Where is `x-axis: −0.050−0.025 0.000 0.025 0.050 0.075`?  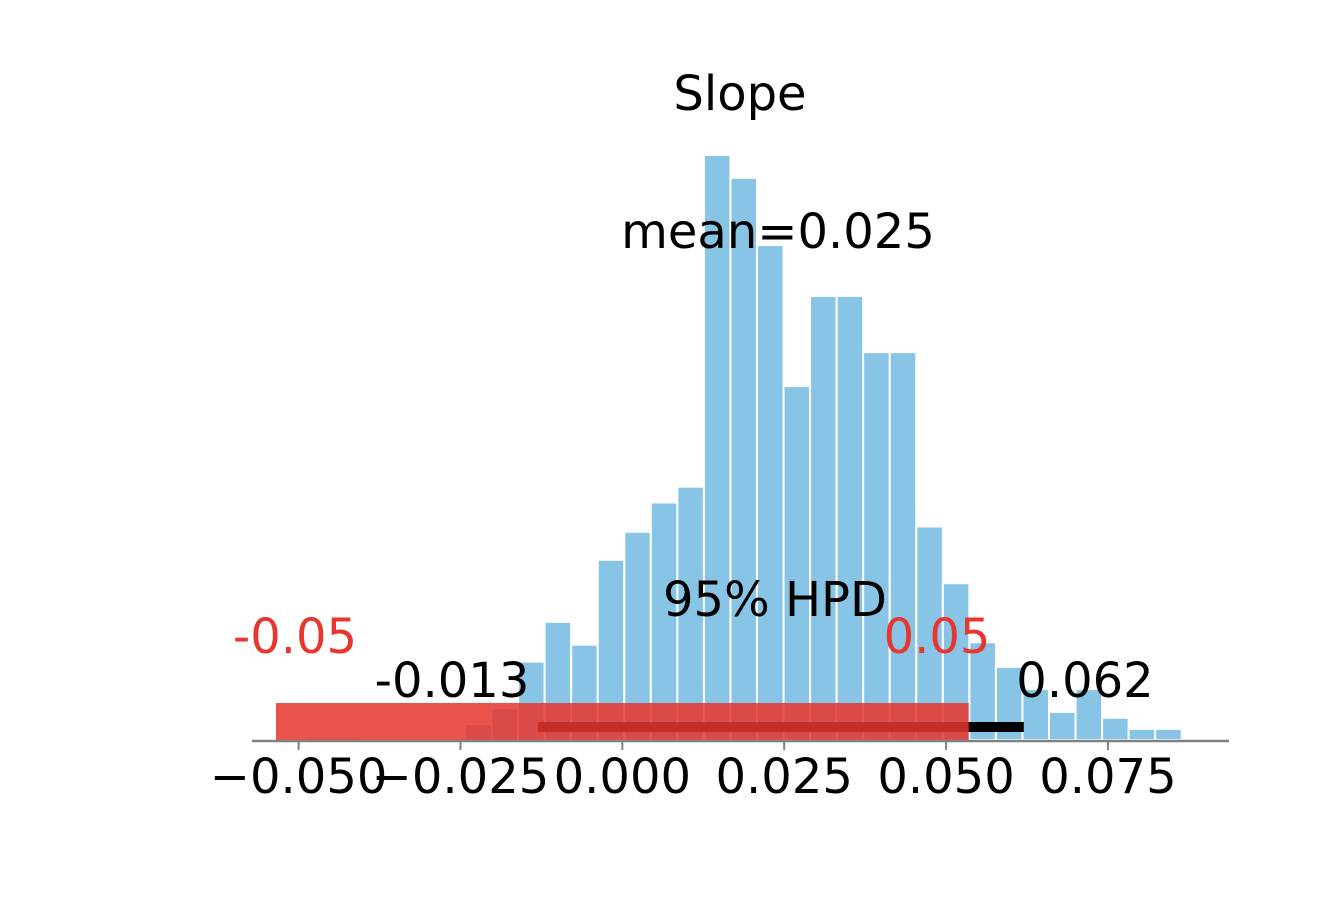
x-axis: −0.050−0.025 0.000 0.025 0.050 0.075 is located at coordinates (719, 772).